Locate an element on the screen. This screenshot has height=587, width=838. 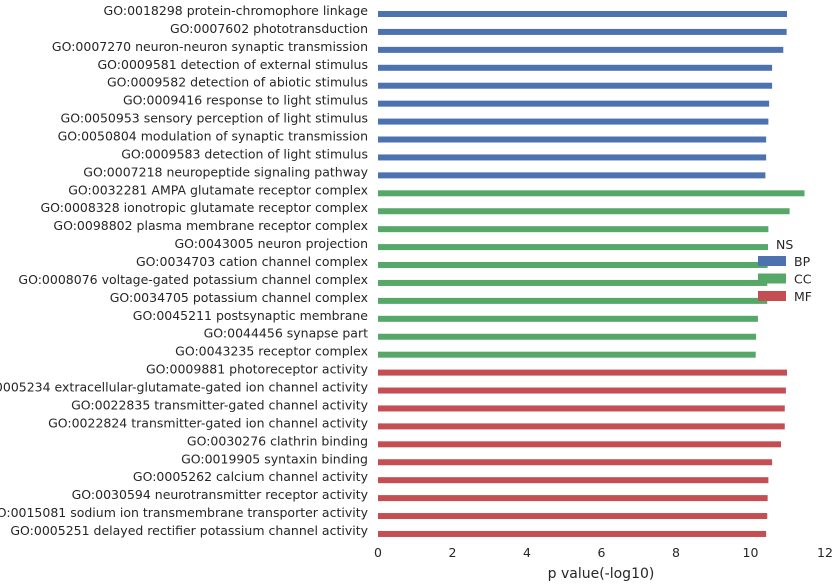
x-axis-label: p value(-log10) is located at coordinates (601, 574).